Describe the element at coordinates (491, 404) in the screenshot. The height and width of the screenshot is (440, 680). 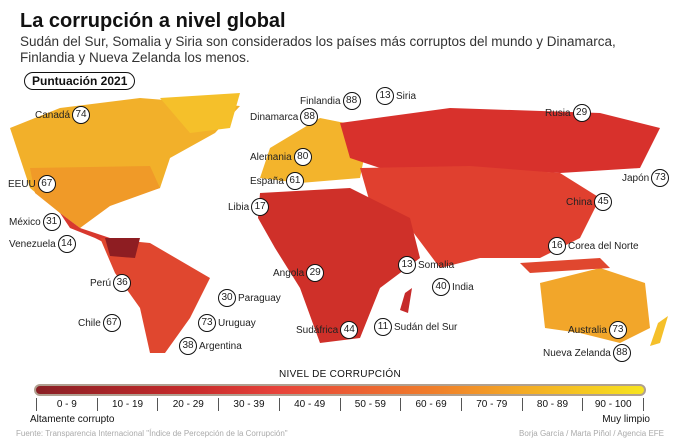
I see `legend-range: 70 - 79` at that location.